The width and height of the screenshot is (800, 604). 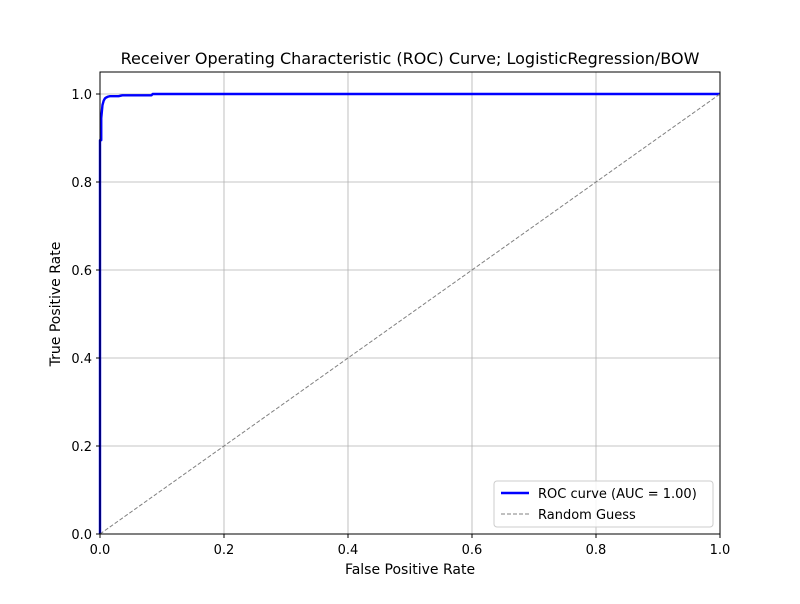 What do you see at coordinates (81, 183) in the screenshot?
I see `y-tick-label-4: 0.8` at bounding box center [81, 183].